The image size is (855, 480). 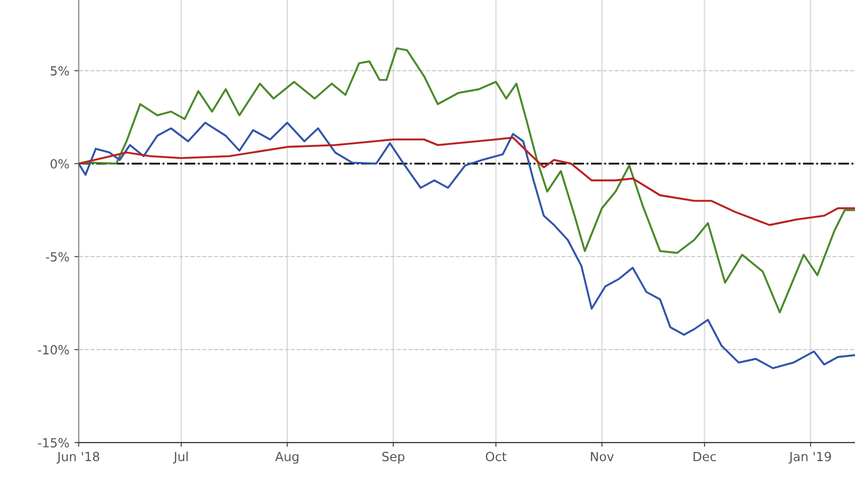 I want to click on y-tick-label: -10%, so click(x=53, y=350).